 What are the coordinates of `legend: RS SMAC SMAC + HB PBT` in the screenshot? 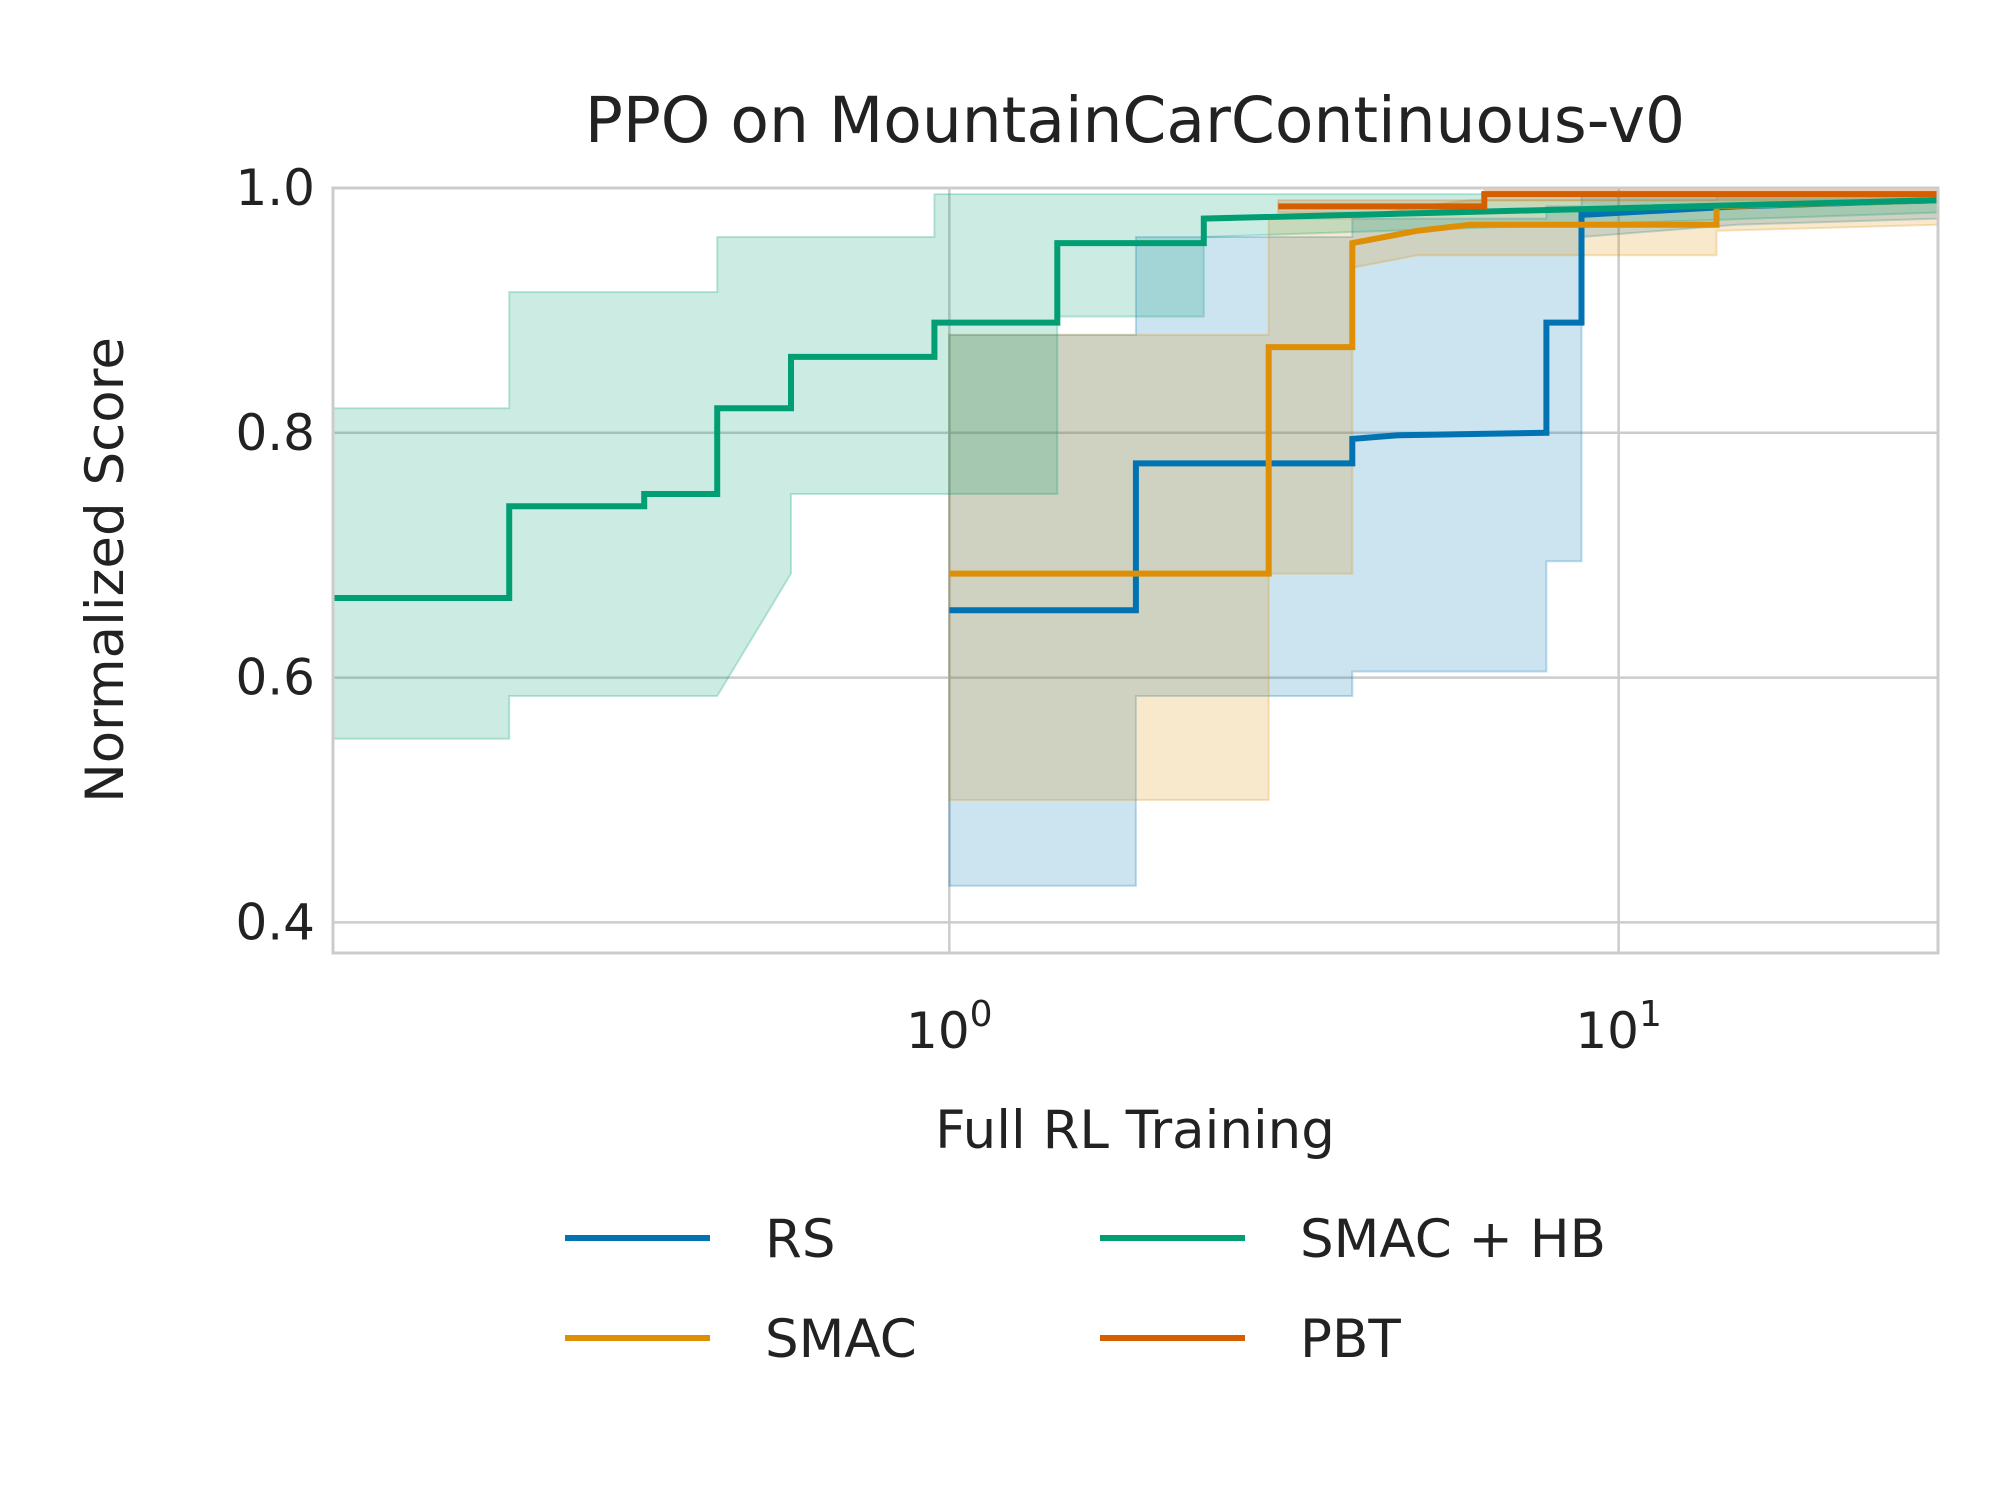 It's located at (1085, 1289).